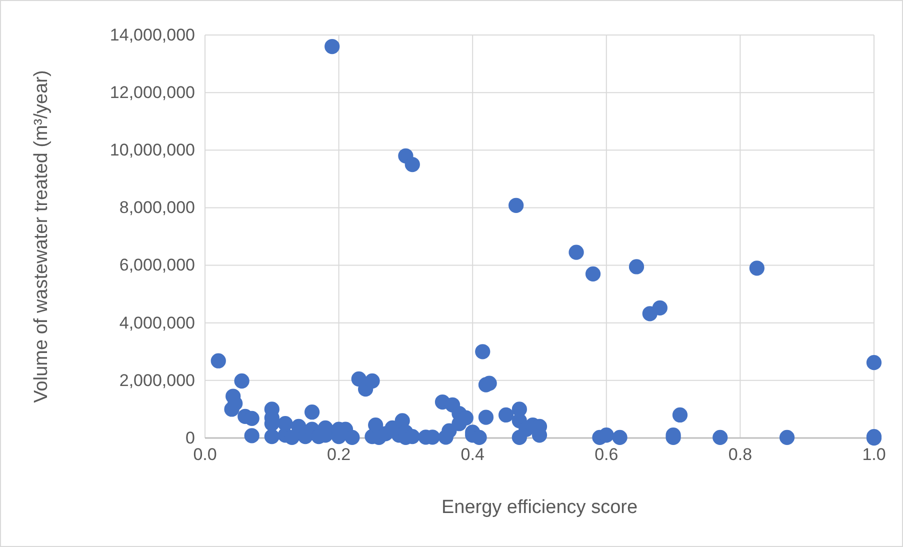 The image size is (903, 547). Describe the element at coordinates (338, 454) in the screenshot. I see `x-tick-label: 0.2` at that location.